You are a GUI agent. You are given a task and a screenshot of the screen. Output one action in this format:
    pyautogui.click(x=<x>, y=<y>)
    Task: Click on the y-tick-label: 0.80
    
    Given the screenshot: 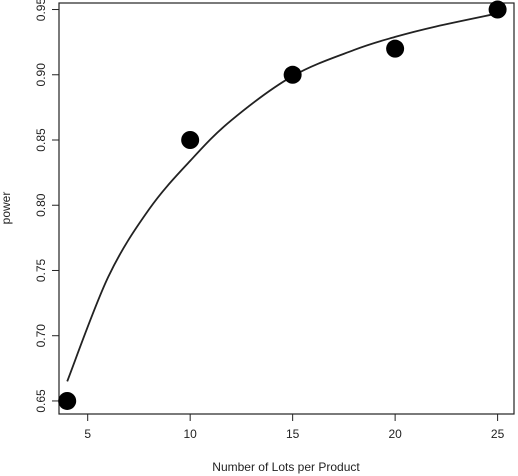 What is the action you would take?
    pyautogui.click(x=41, y=205)
    